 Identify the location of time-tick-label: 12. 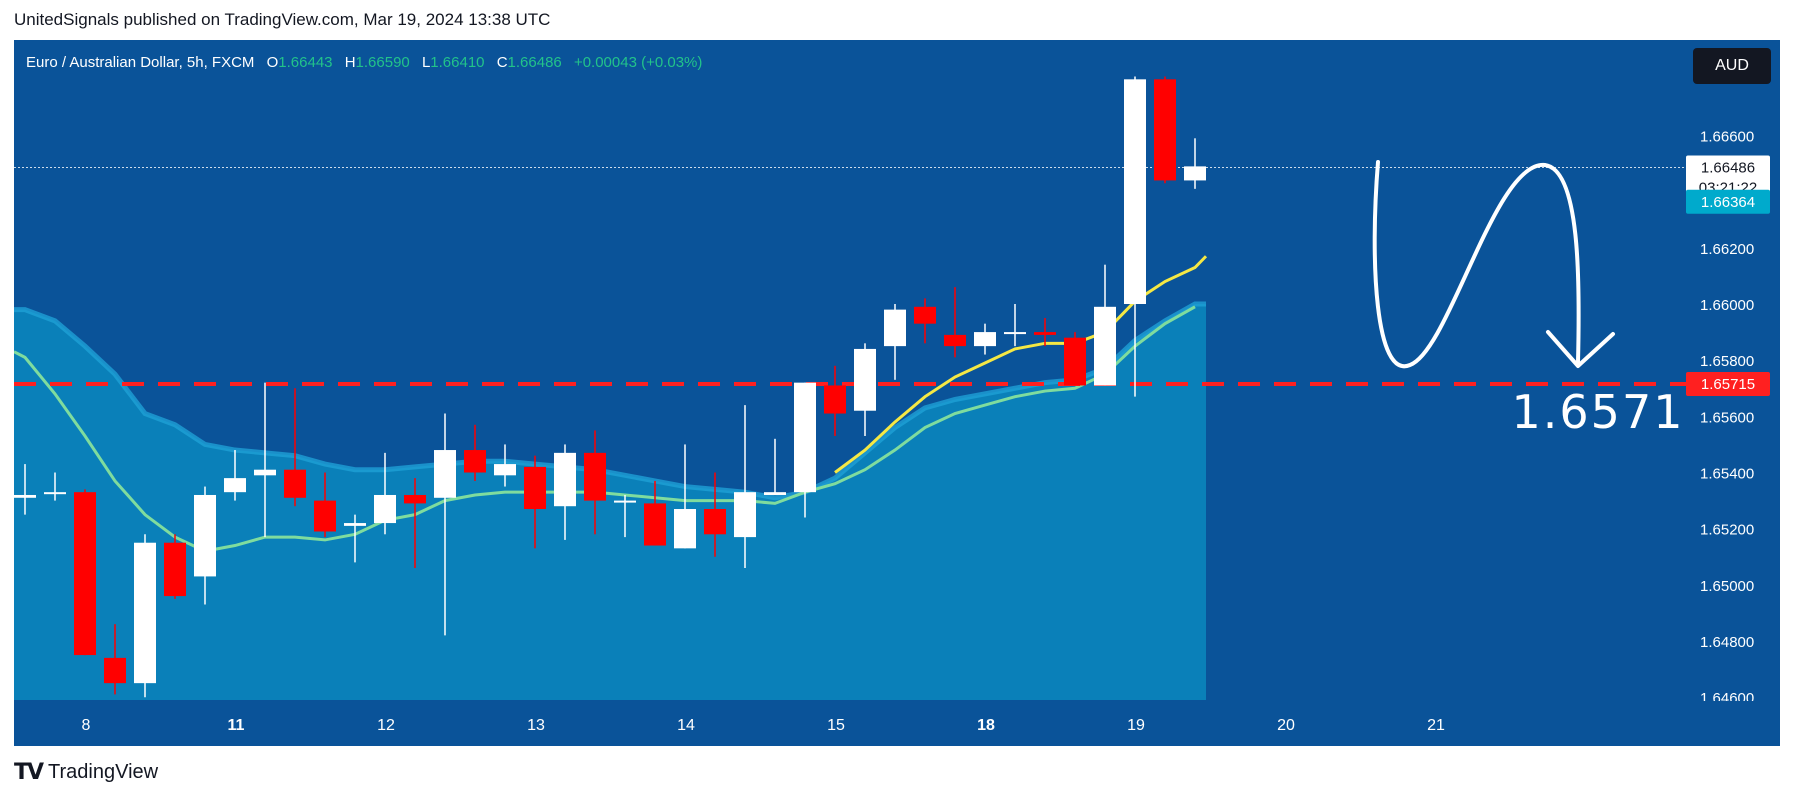
(386, 725).